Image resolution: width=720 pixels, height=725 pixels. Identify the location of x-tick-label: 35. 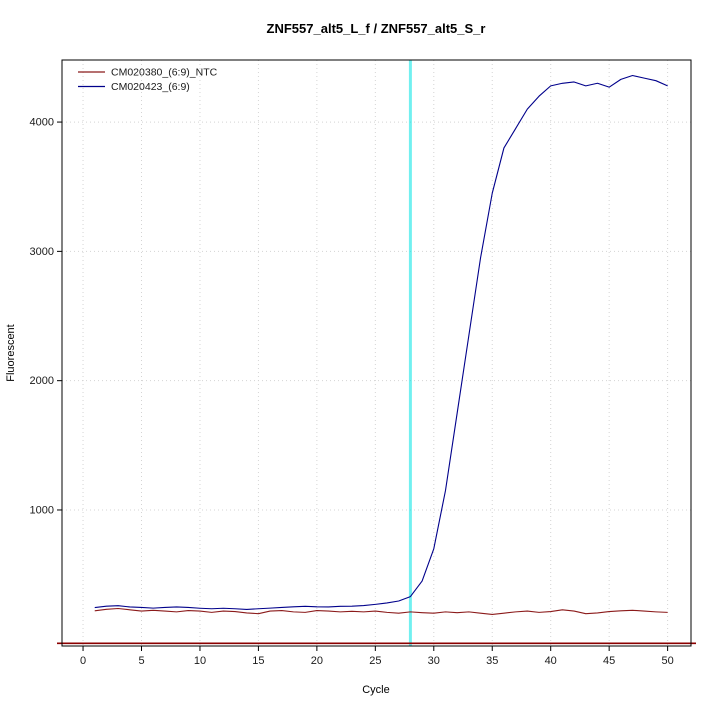
(492, 661).